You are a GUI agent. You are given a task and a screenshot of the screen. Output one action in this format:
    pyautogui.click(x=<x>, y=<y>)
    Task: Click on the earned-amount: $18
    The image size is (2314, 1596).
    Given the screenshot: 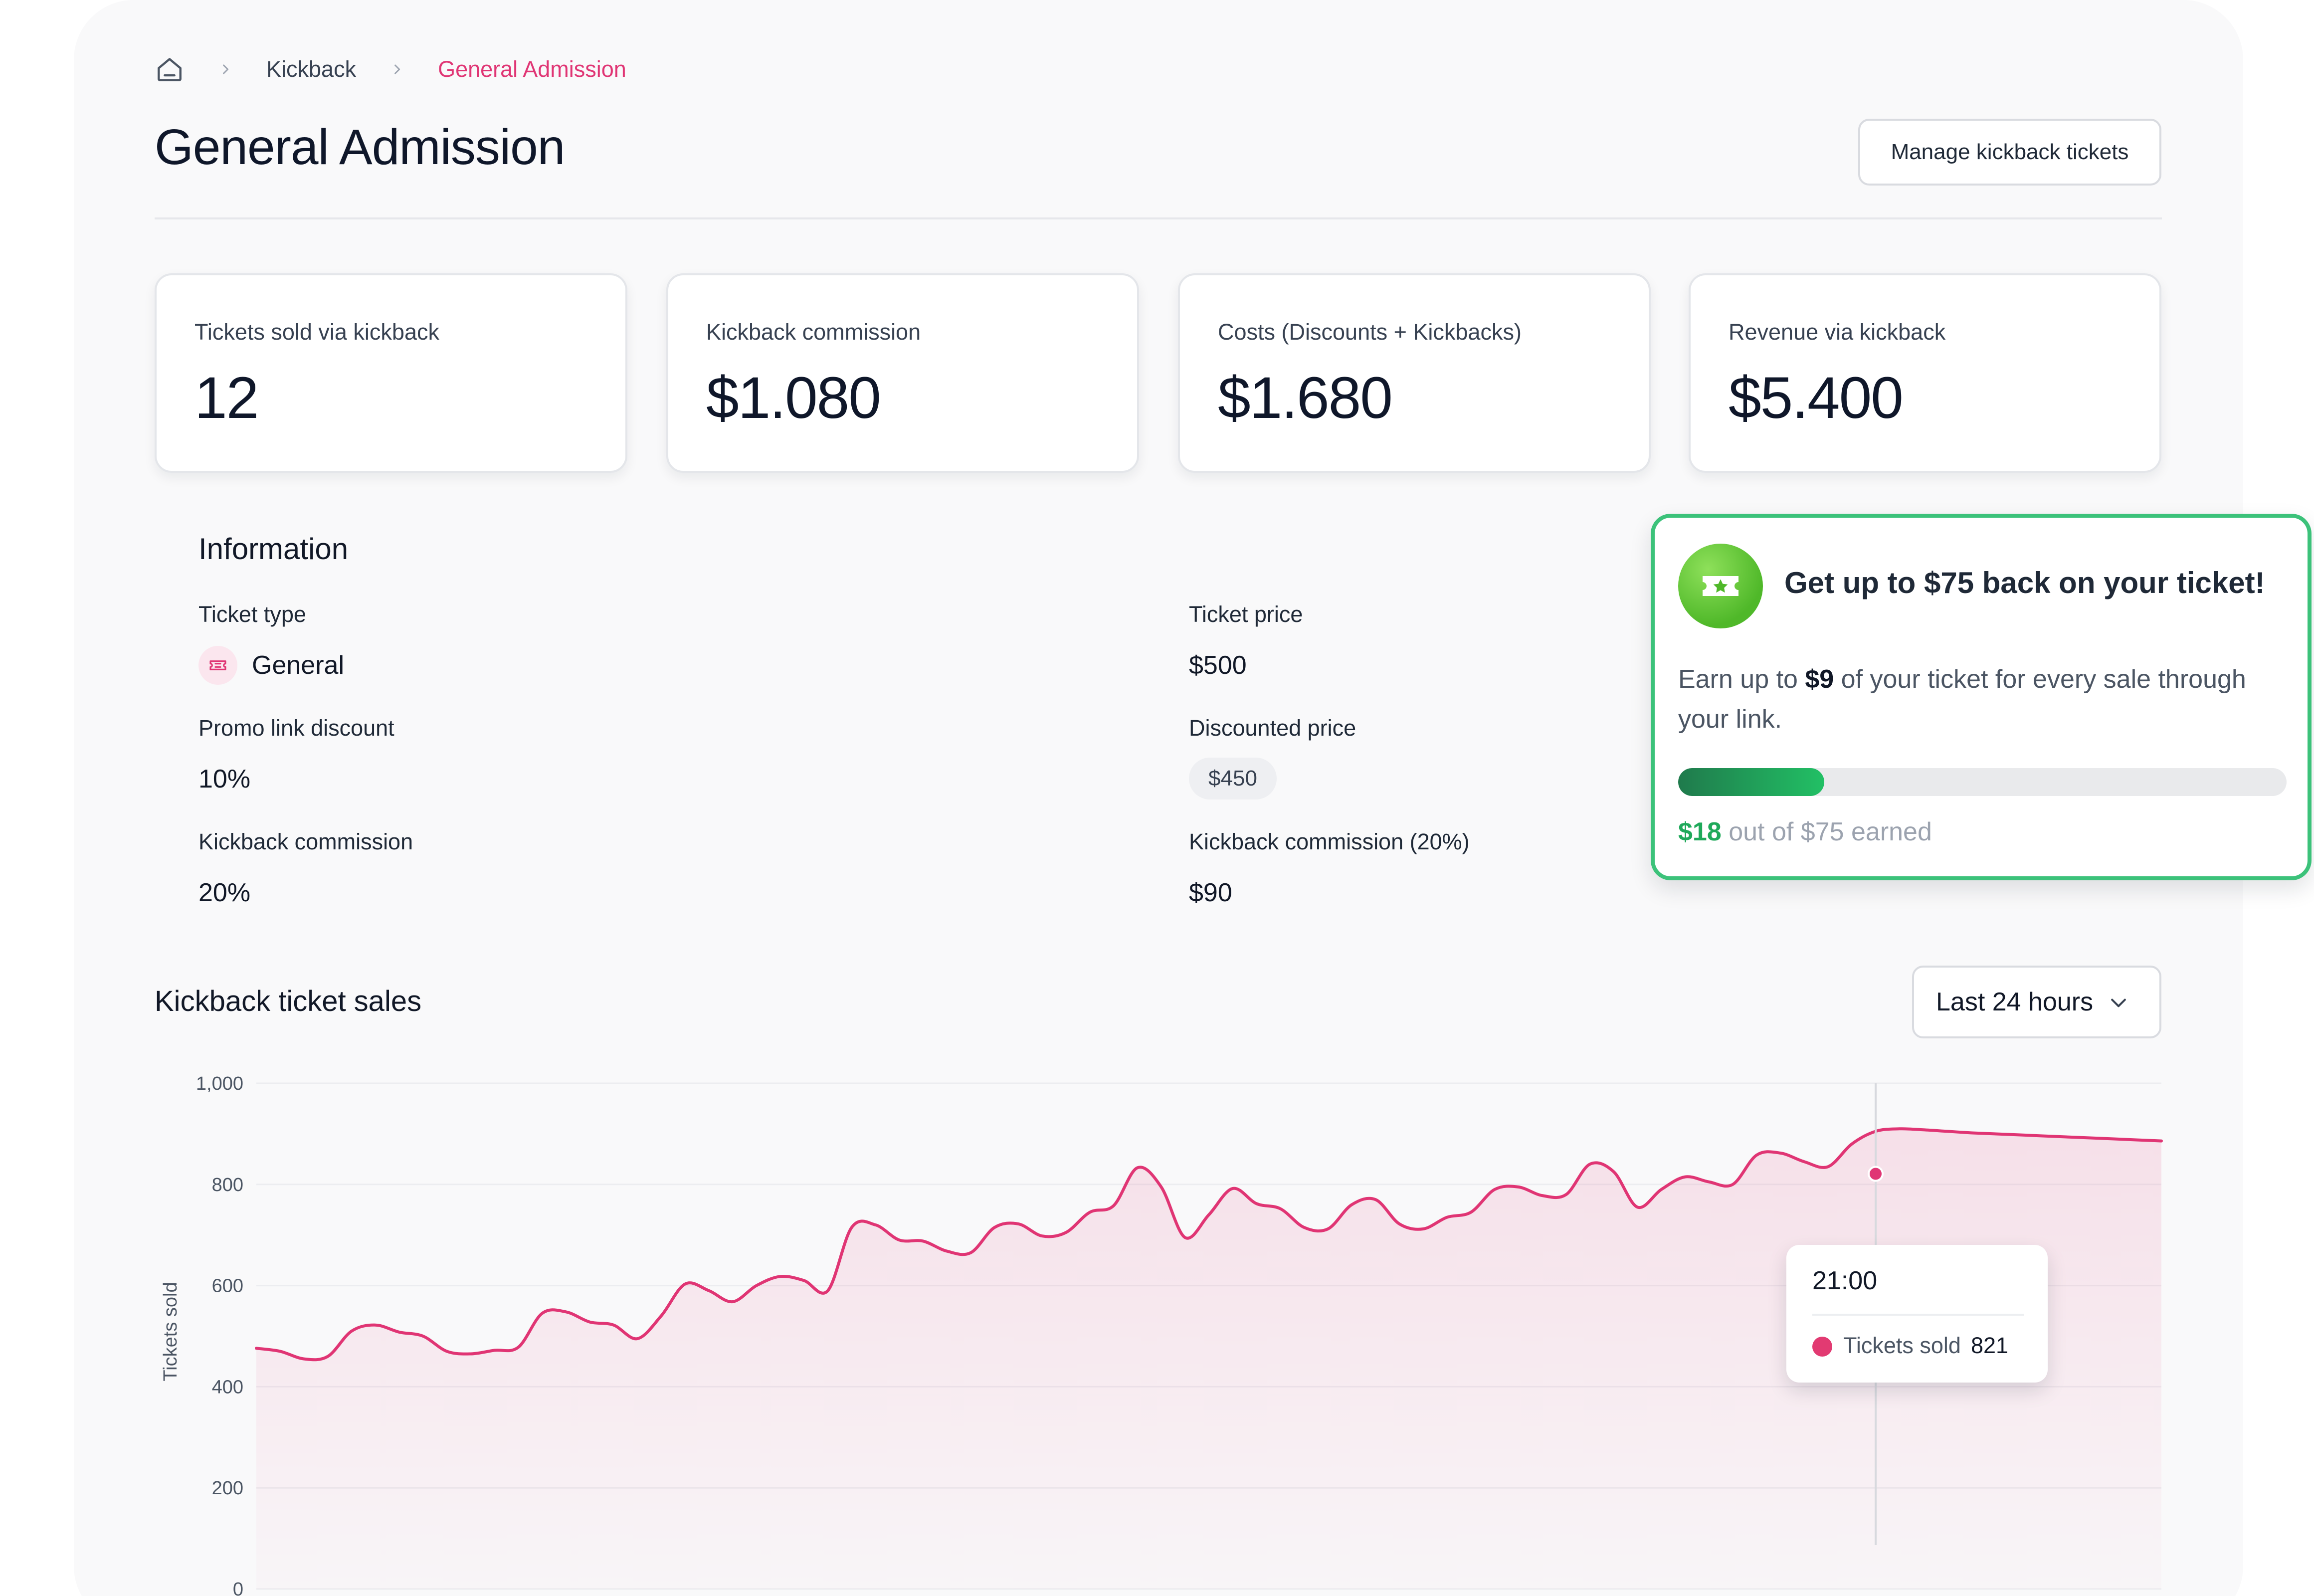 What is the action you would take?
    pyautogui.click(x=1700, y=831)
    